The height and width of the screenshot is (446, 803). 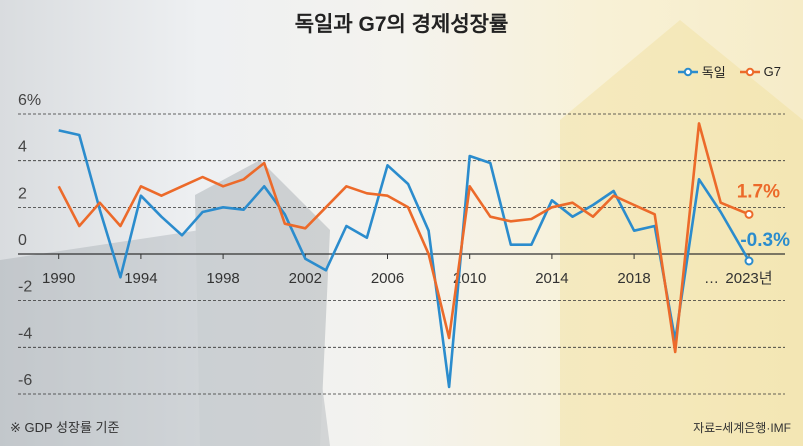 What do you see at coordinates (22, 240) in the screenshot?
I see `y-tick-label: 0` at bounding box center [22, 240].